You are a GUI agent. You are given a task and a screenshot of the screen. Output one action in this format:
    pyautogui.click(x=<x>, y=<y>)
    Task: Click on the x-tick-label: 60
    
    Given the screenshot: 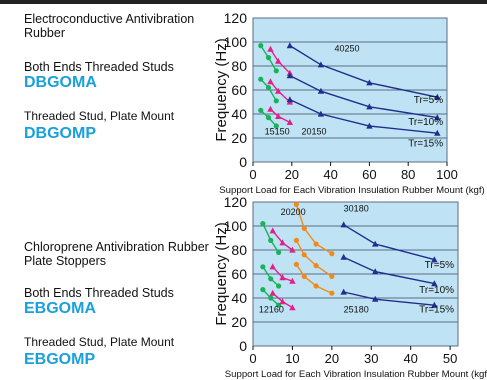 What is the action you would take?
    pyautogui.click(x=369, y=174)
    